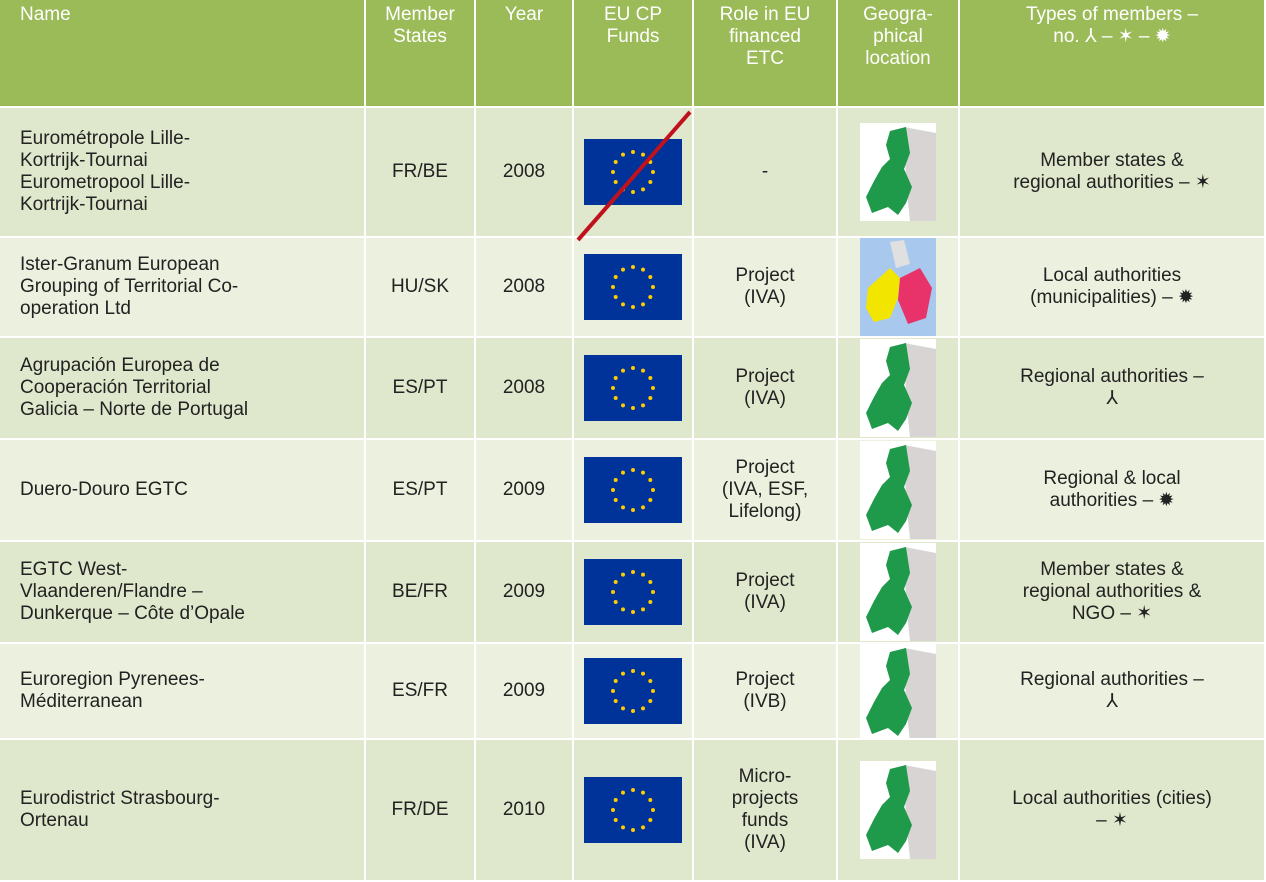  Describe the element at coordinates (134, 409) in the screenshot. I see `text-line: Galicia – Norte de Portugal` at that location.